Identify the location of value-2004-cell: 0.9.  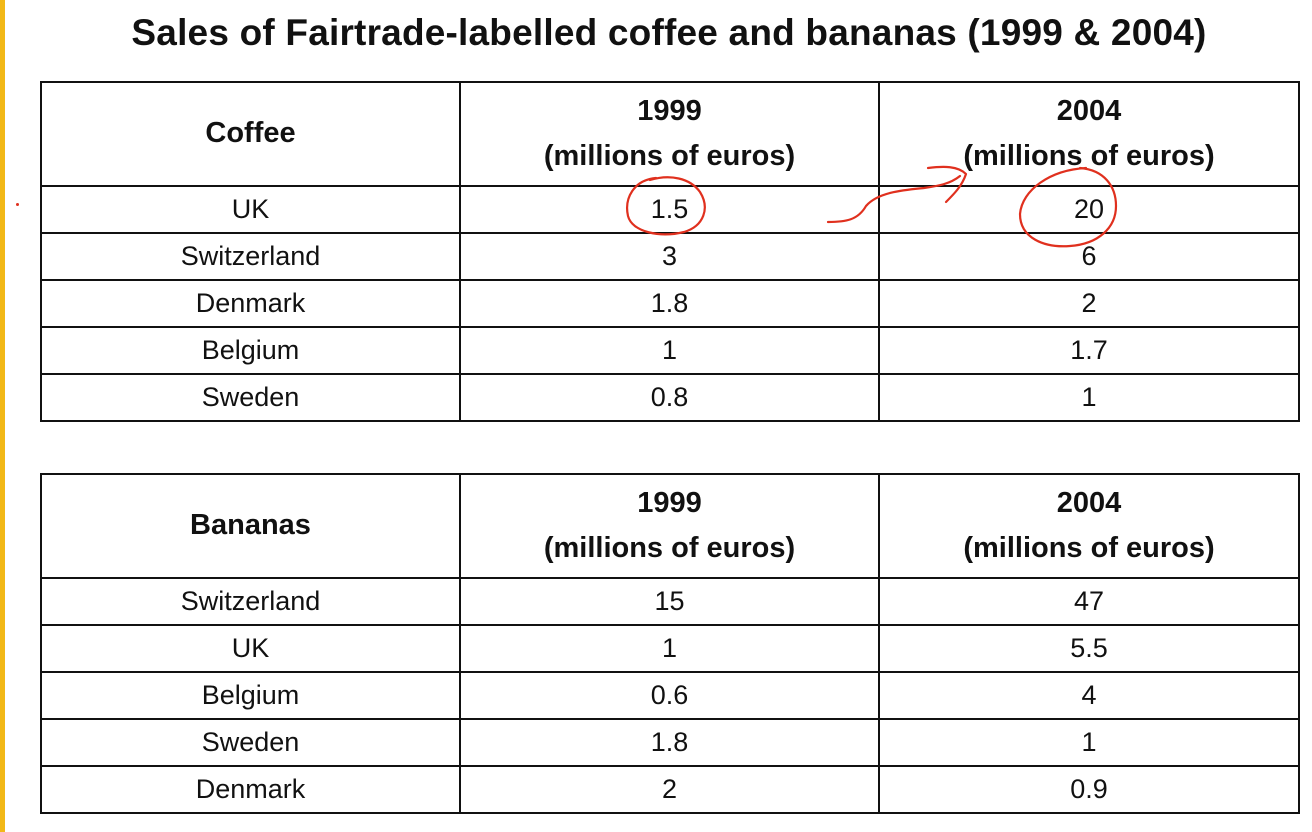
(1089, 789).